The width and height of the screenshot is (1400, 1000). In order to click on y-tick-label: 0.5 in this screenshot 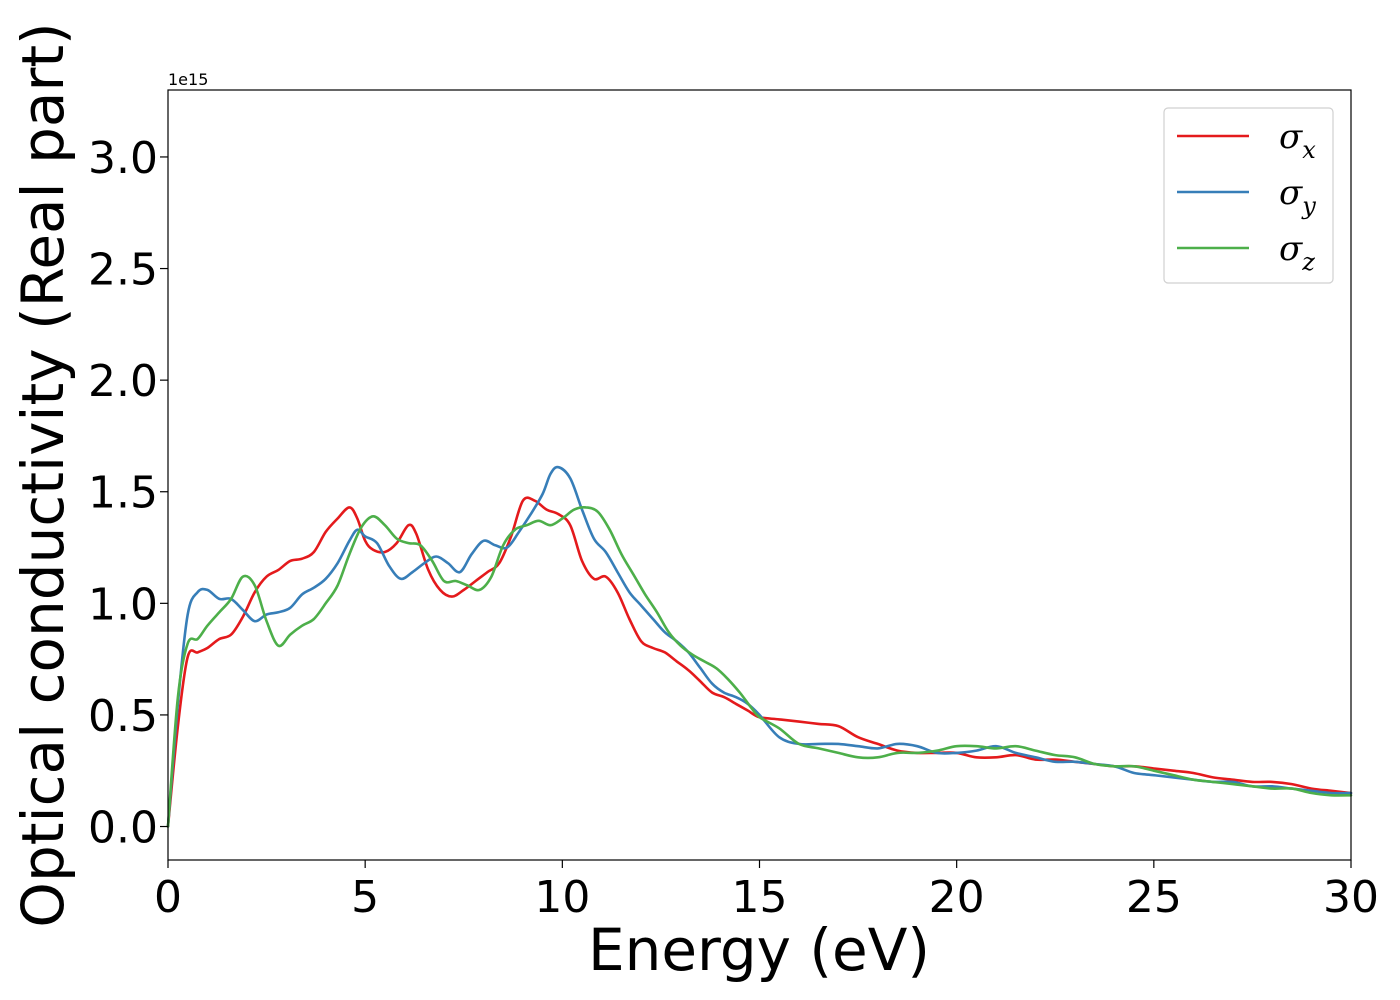, I will do `click(123, 716)`.